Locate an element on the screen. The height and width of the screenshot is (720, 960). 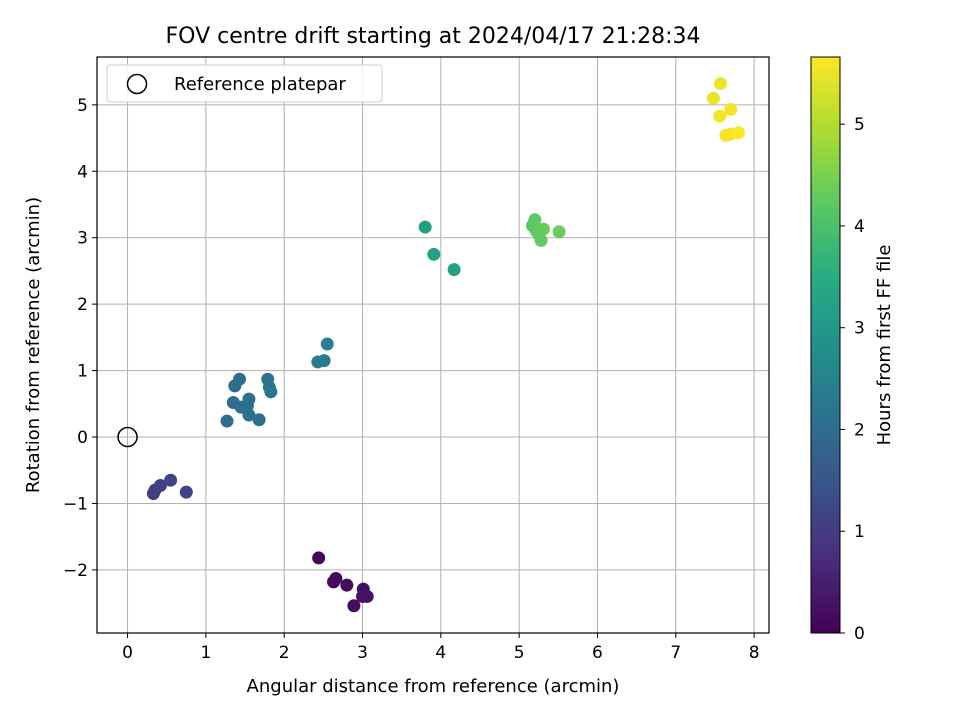
colorbar-label: Hours from first FF file is located at coordinates (884, 345).